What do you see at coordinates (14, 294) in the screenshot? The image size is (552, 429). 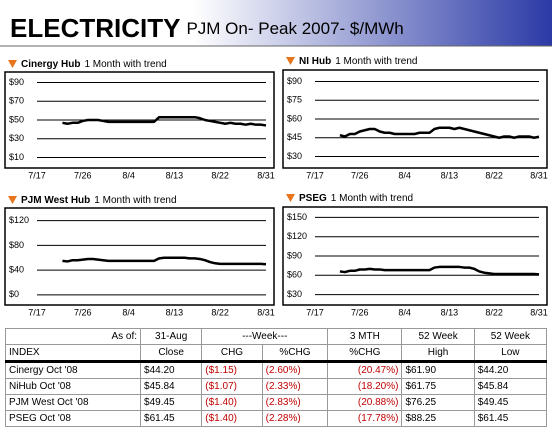 I see `y-tick-label: $0` at bounding box center [14, 294].